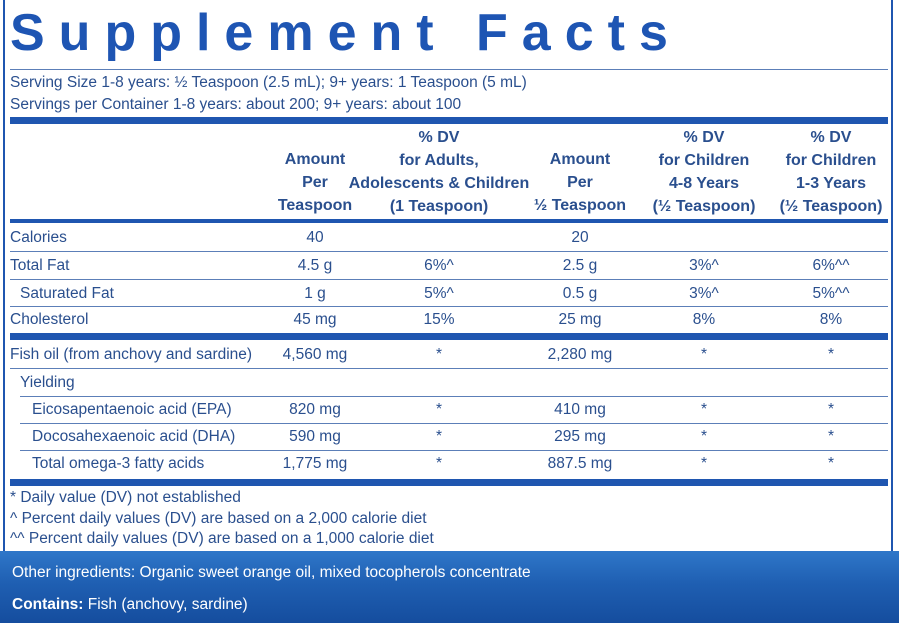 The image size is (899, 623). Describe the element at coordinates (580, 436) in the screenshot. I see `row-value: 295 mg` at that location.